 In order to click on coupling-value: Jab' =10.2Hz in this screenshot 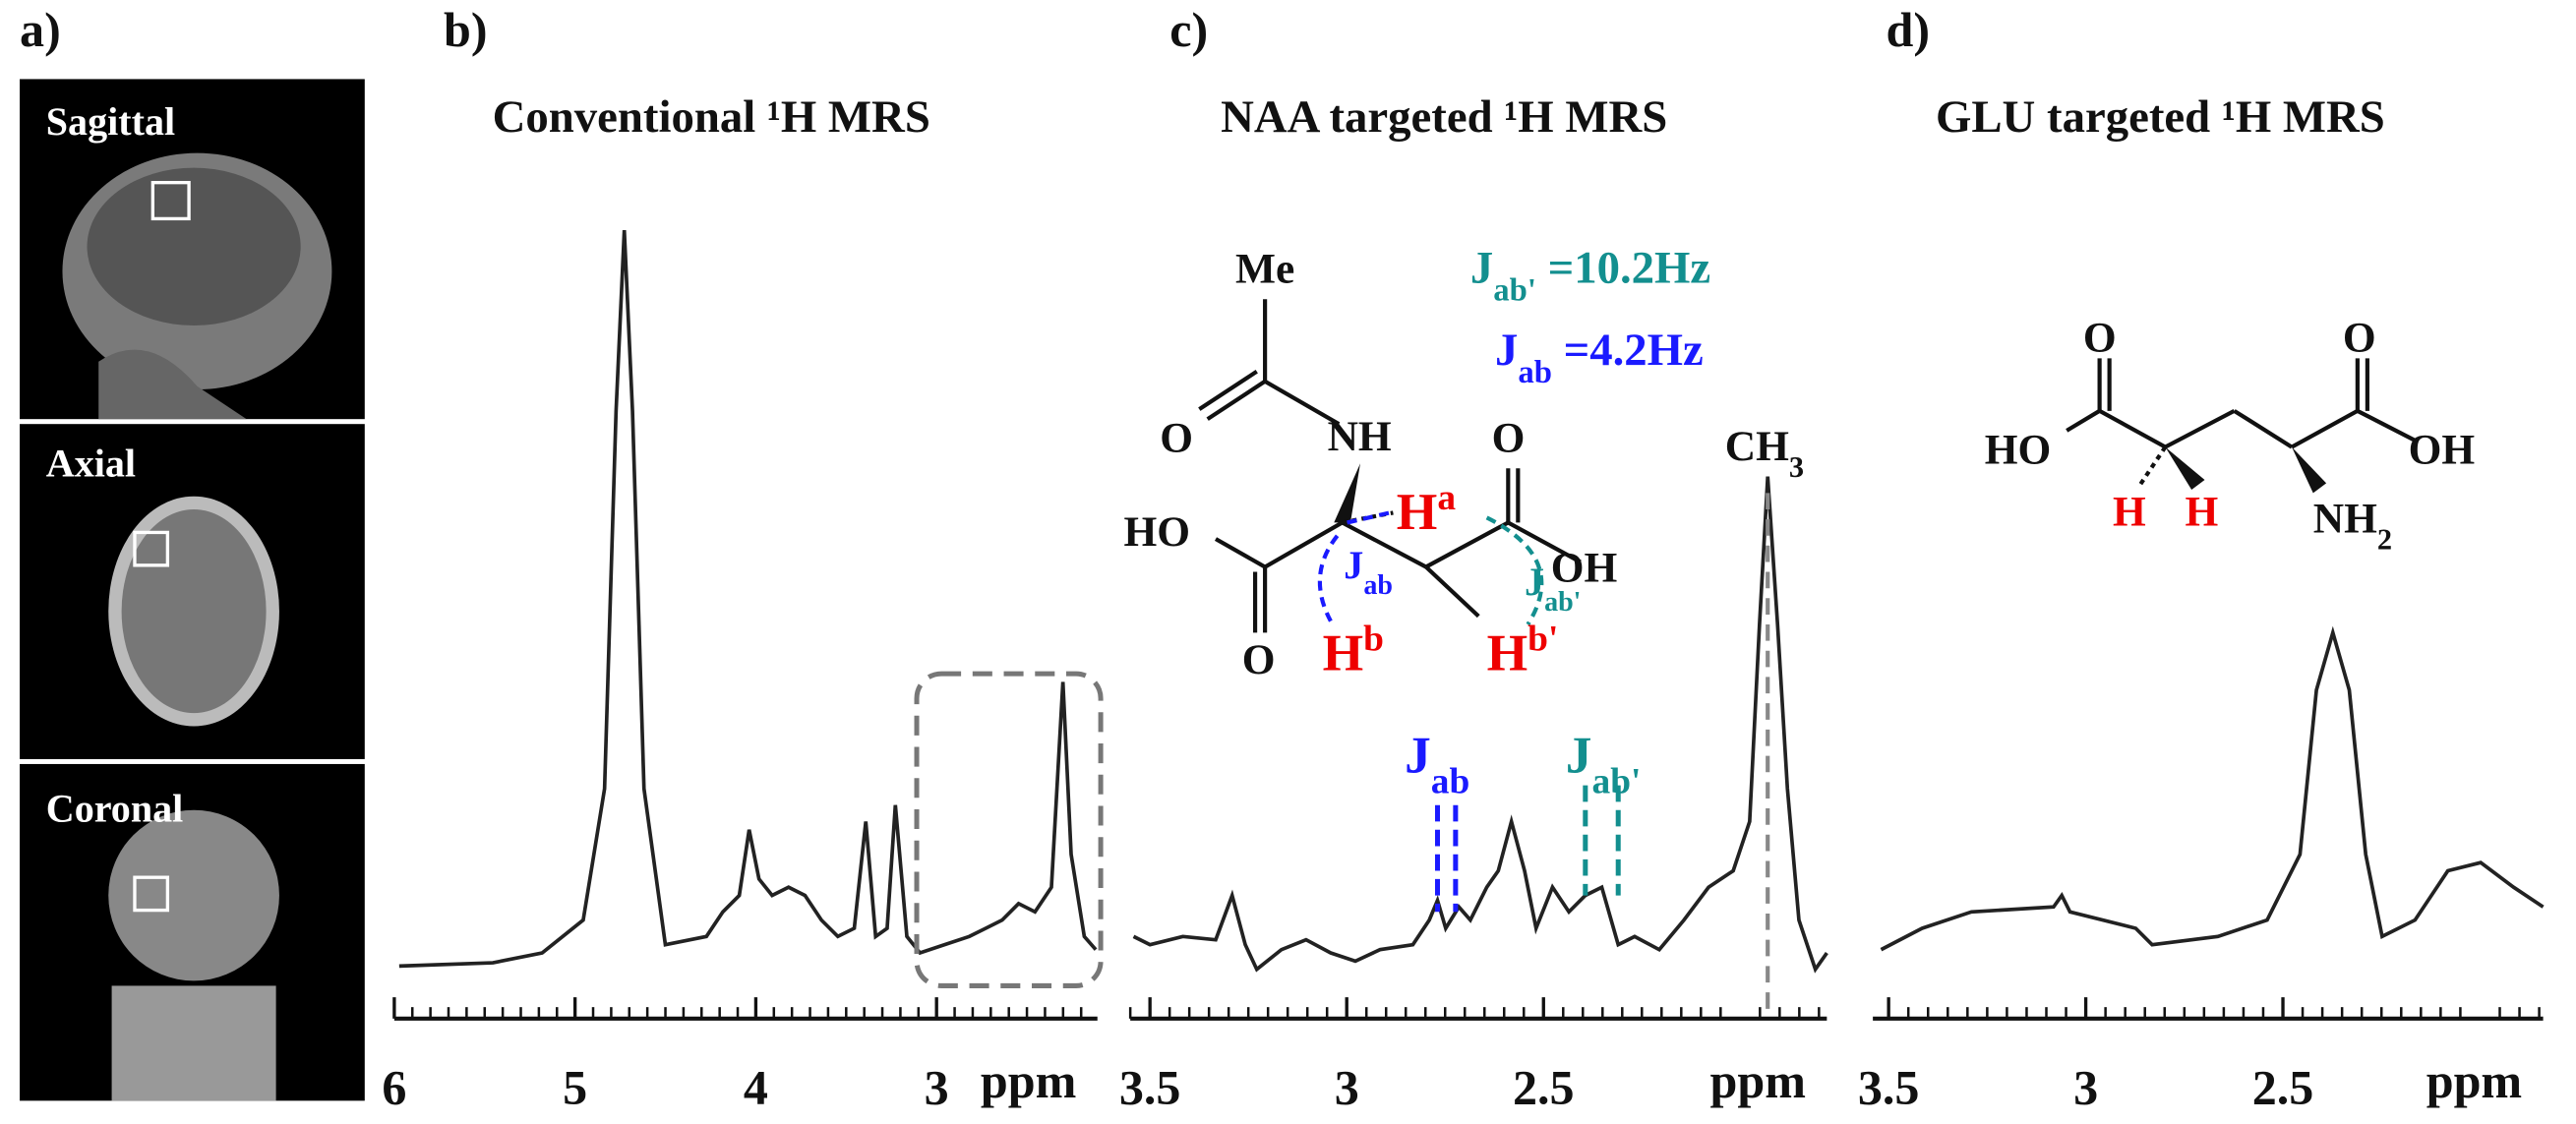, I will do `click(1590, 276)`.